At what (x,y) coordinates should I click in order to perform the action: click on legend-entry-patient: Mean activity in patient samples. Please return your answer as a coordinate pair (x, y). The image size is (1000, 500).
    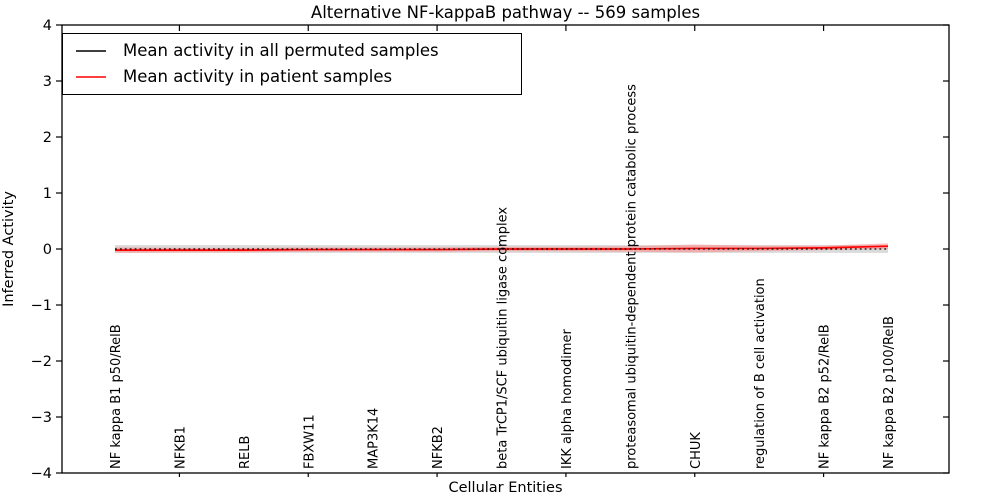
    Looking at the image, I should click on (298, 76).